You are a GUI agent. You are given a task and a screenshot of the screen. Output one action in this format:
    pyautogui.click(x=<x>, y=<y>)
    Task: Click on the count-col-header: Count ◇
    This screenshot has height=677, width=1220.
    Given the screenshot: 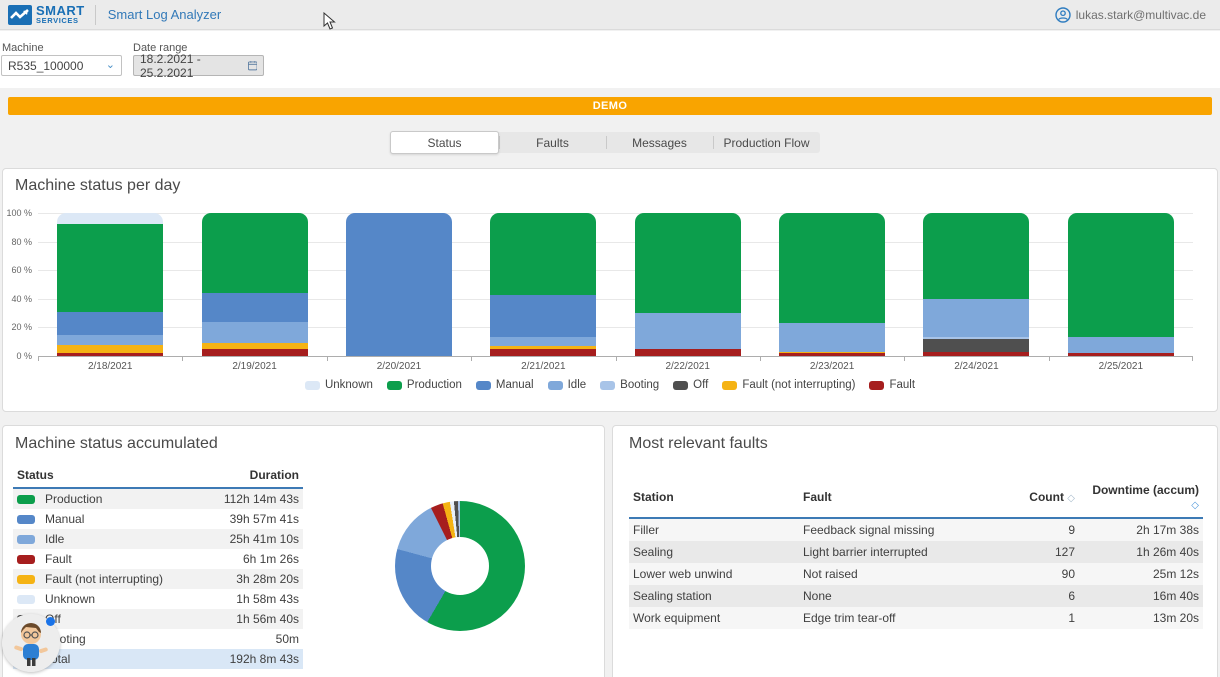 What is the action you would take?
    pyautogui.click(x=1039, y=498)
    